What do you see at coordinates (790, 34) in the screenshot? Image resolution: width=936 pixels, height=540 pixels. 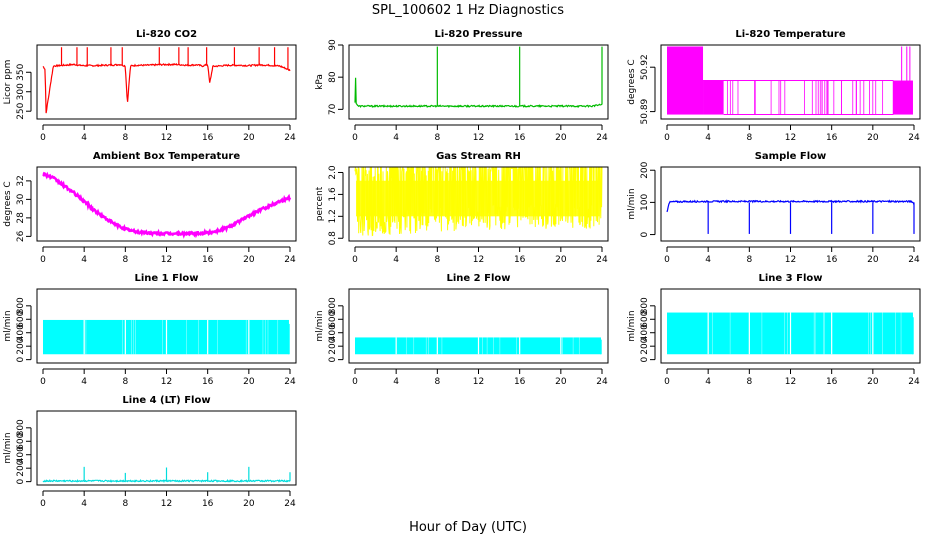 I see `panel-title: Li-820 Temperature` at bounding box center [790, 34].